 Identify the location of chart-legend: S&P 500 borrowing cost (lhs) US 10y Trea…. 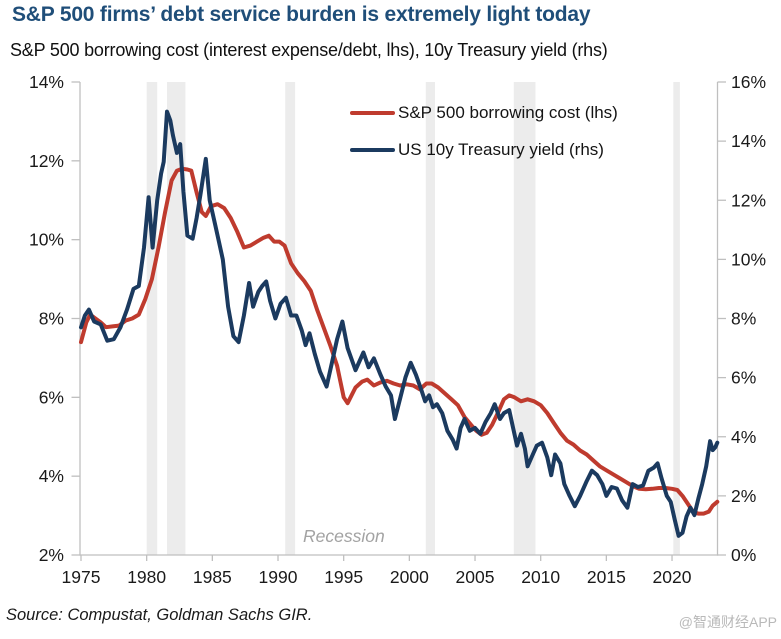
(484, 131).